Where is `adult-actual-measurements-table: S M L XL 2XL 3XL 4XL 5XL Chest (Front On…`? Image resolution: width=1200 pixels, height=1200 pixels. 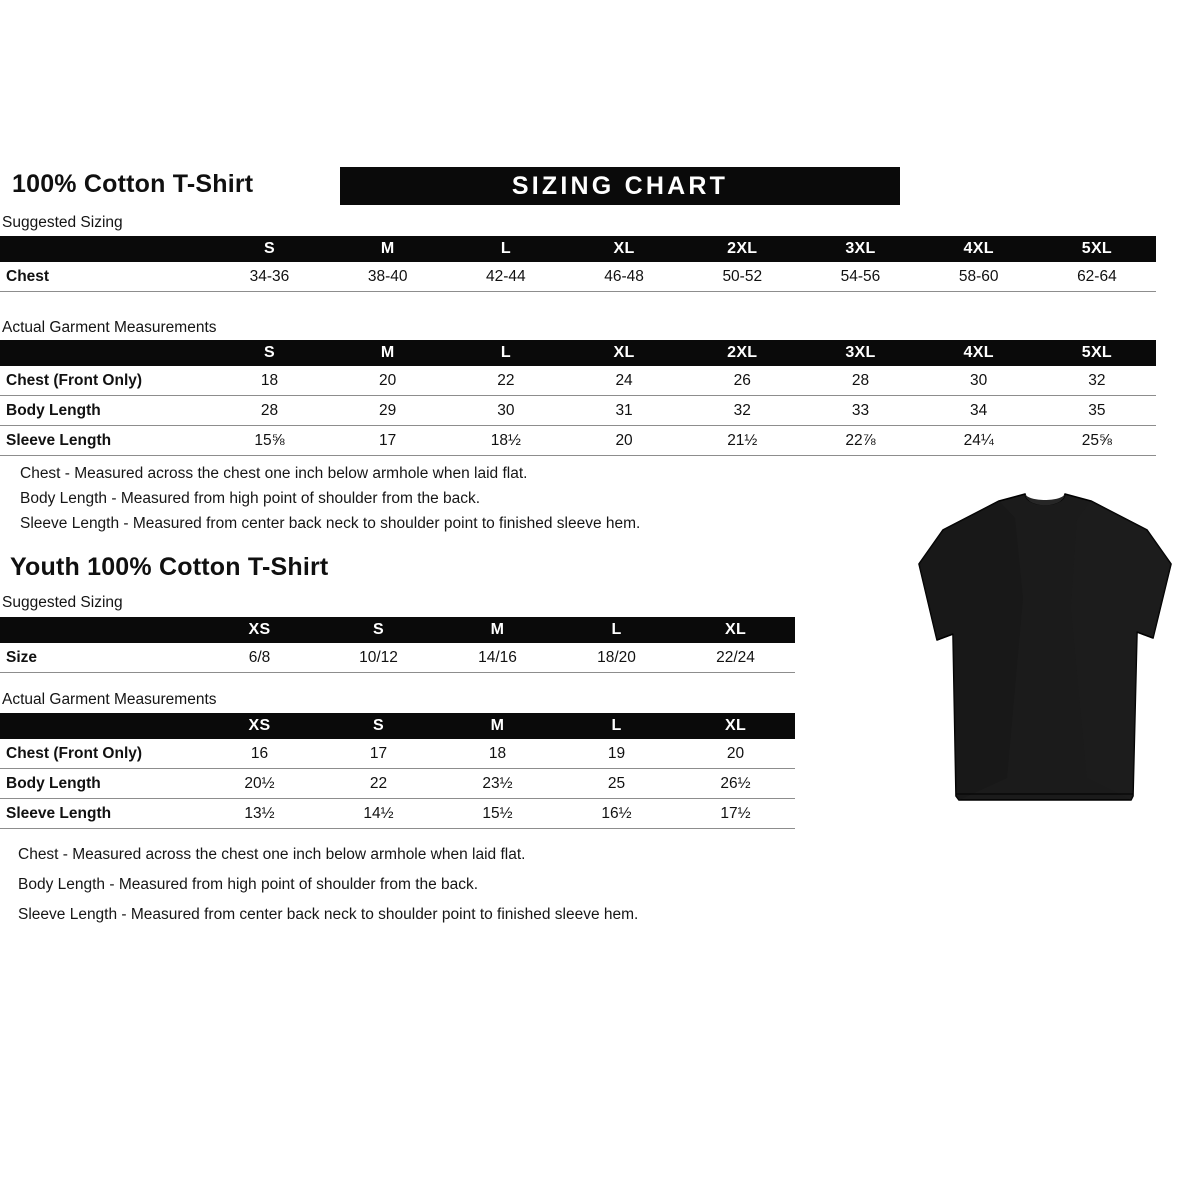 adult-actual-measurements-table: S M L XL 2XL 3XL 4XL 5XL Chest (Front On… is located at coordinates (578, 398).